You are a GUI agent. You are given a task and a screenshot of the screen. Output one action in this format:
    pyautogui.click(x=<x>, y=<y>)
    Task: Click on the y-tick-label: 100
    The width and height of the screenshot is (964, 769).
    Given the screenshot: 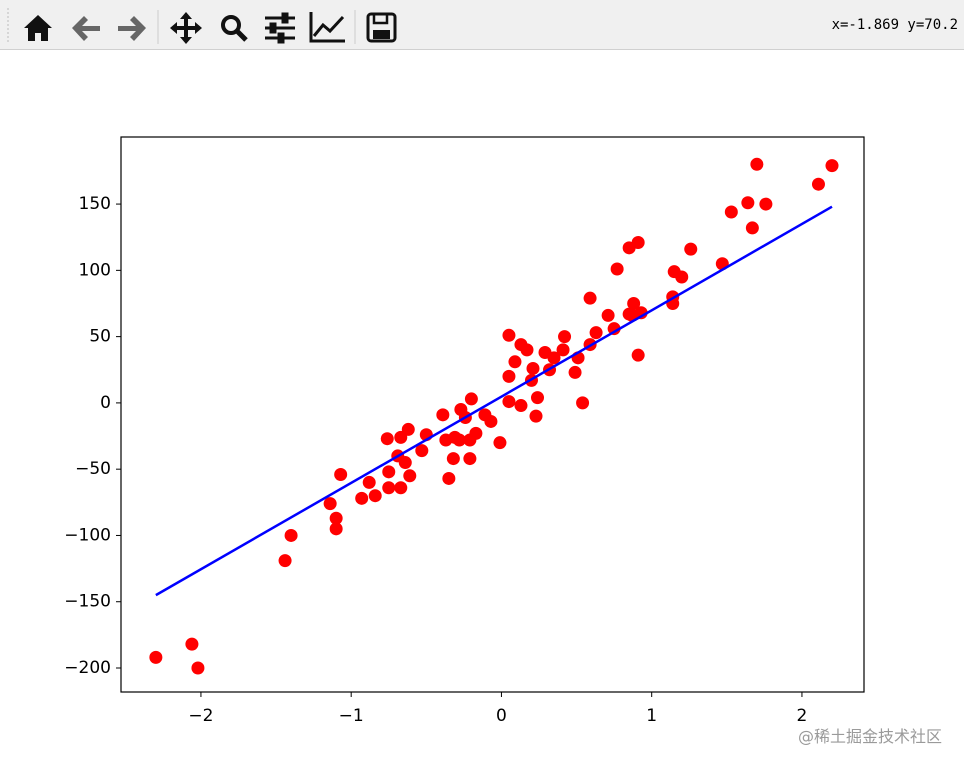 What is the action you would take?
    pyautogui.click(x=95, y=270)
    